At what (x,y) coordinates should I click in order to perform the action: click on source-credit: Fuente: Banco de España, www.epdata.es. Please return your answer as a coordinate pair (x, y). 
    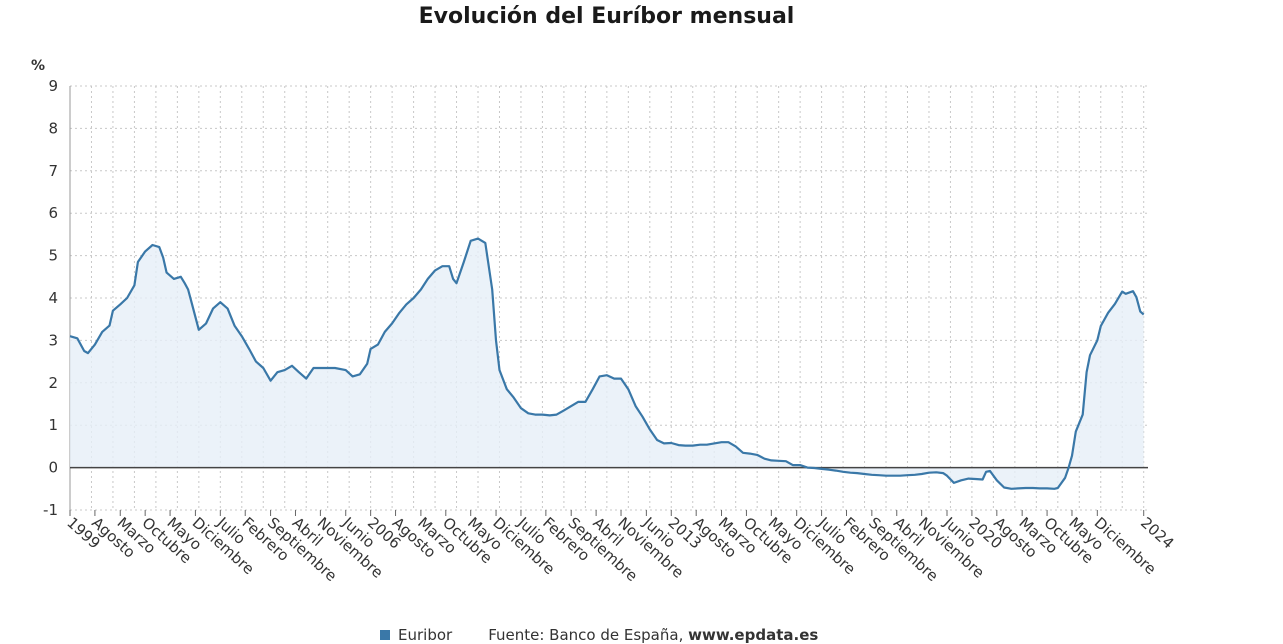
    Looking at the image, I should click on (653, 635).